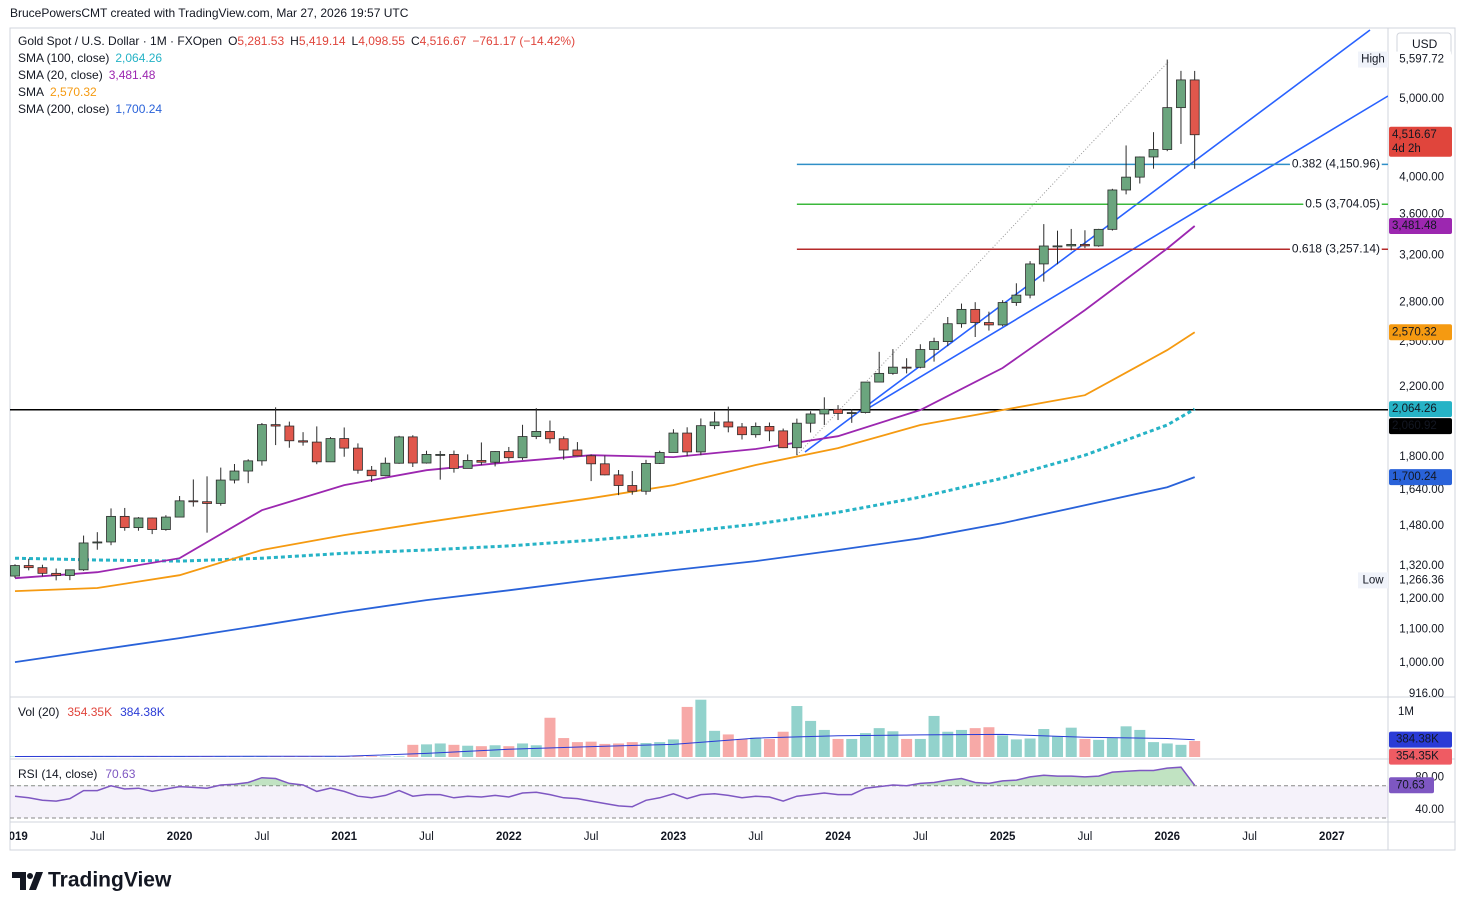 The height and width of the screenshot is (910, 1465). I want to click on y-tick-label: 1,100.00, so click(1421, 630).